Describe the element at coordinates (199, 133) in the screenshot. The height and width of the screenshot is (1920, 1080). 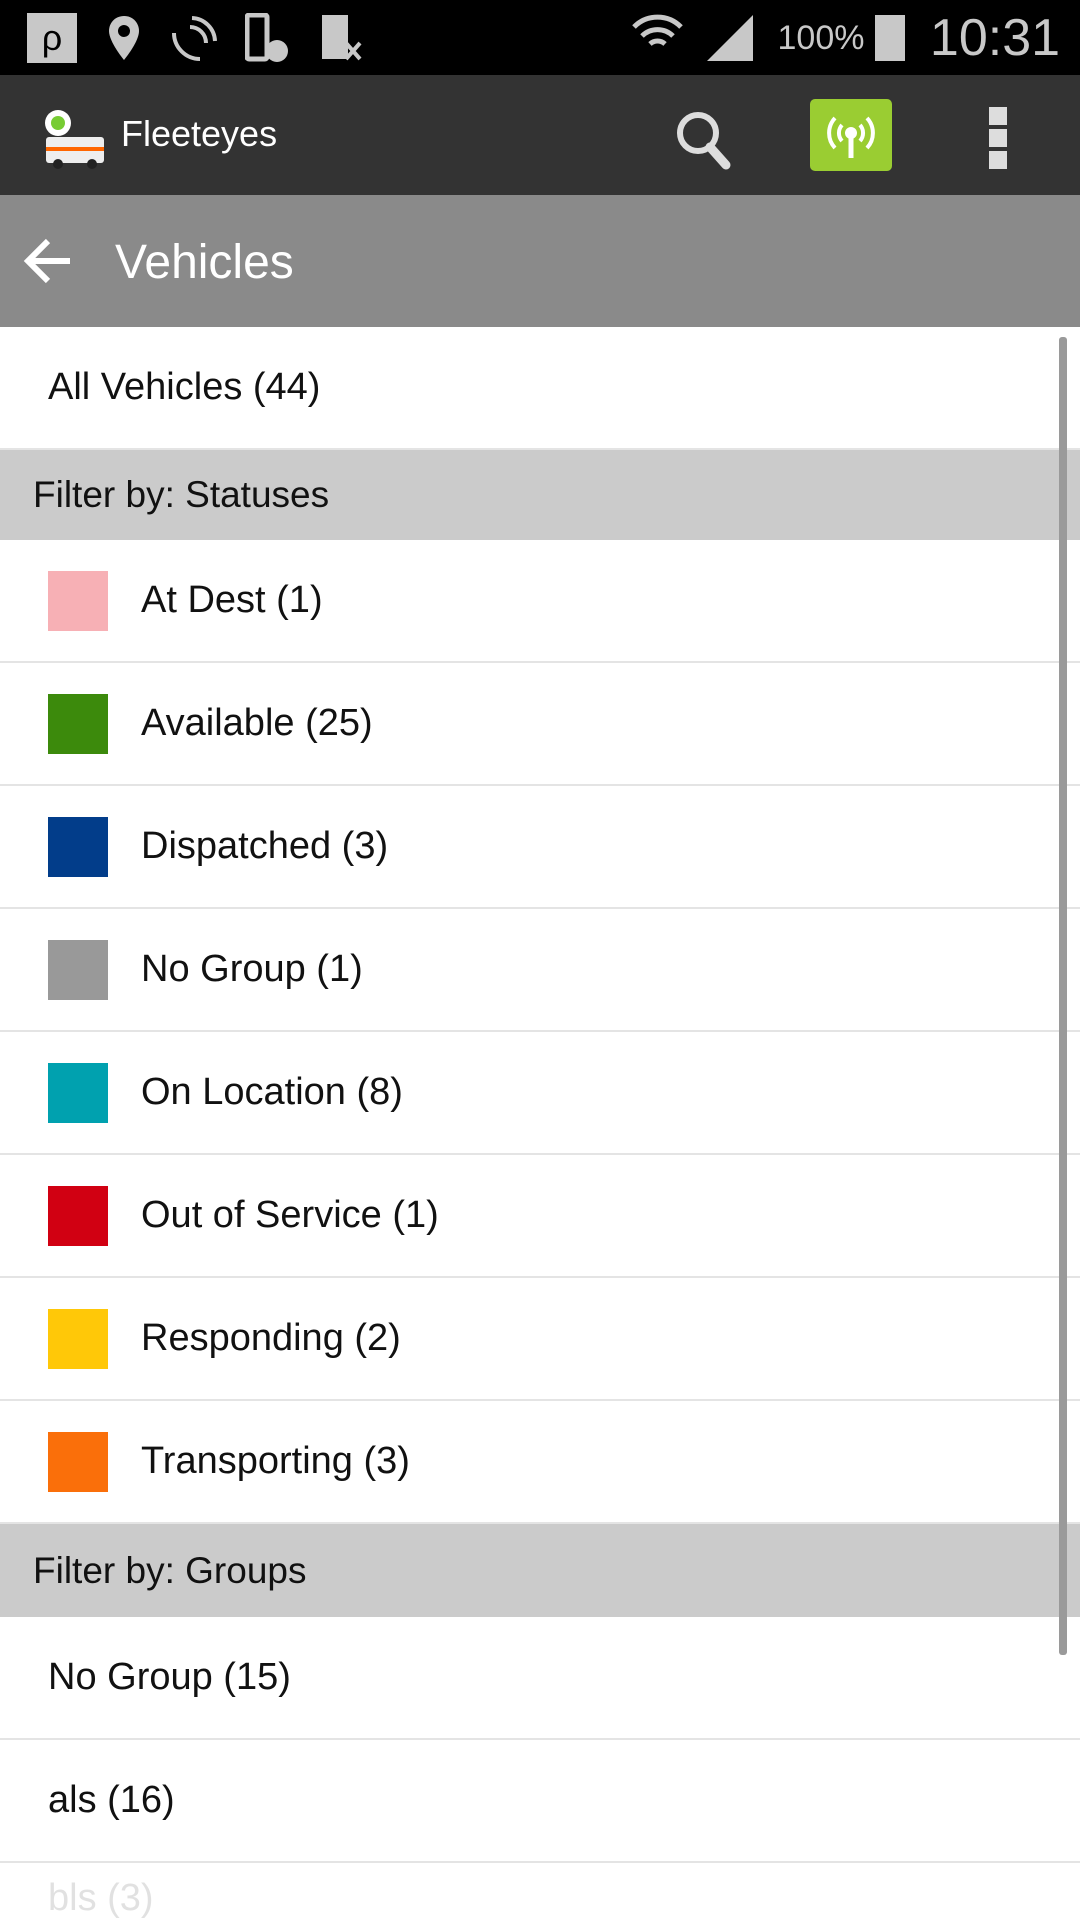
I see `app-title: Fleeteyes` at that location.